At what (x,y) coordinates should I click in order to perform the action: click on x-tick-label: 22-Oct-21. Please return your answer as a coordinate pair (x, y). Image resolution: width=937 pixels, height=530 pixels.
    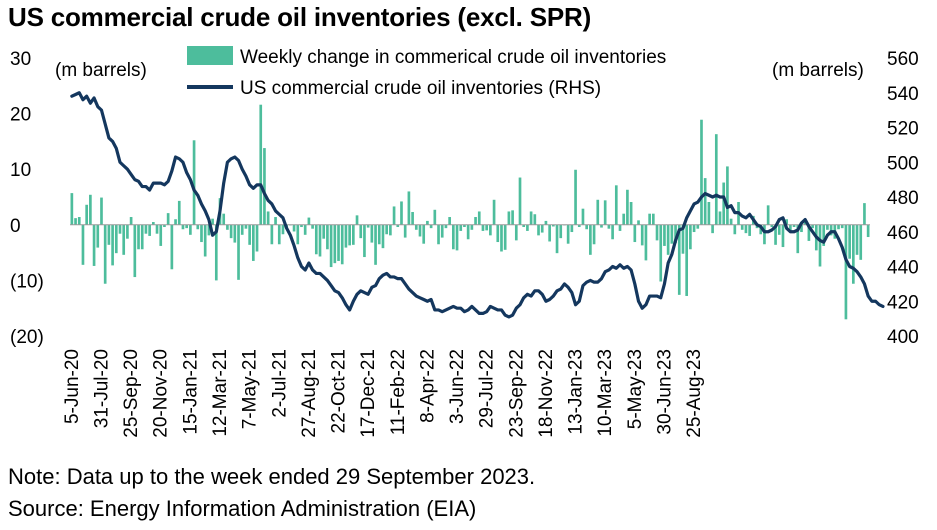
    Looking at the image, I should click on (339, 391).